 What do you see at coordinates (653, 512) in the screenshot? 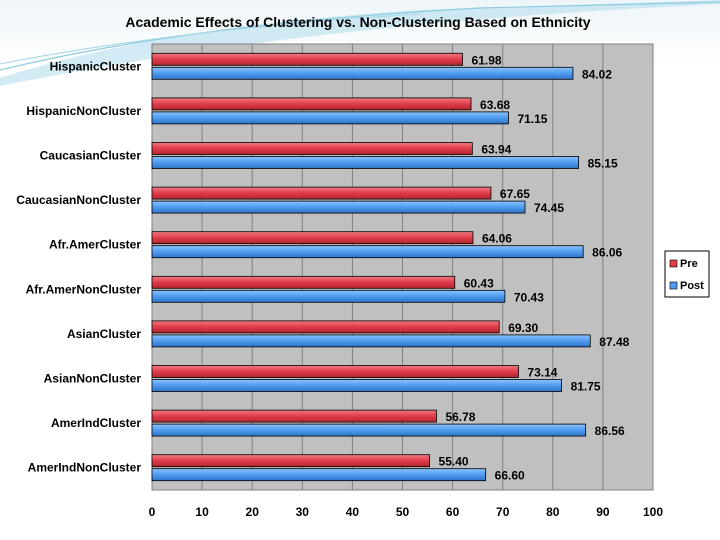
I see `x-tick-label: 100` at bounding box center [653, 512].